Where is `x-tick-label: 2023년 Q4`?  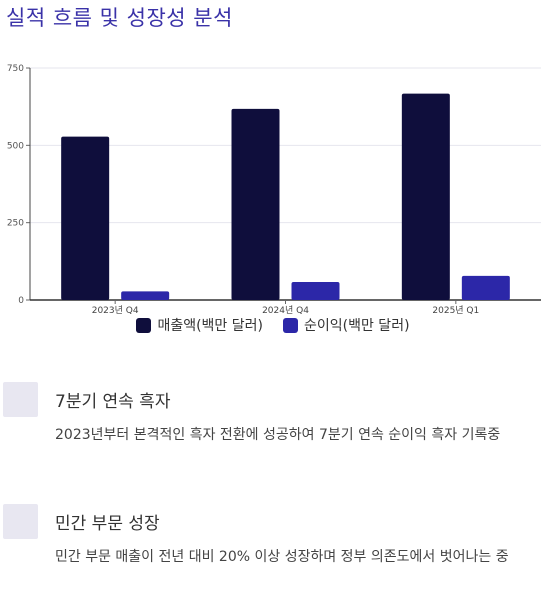 x-tick-label: 2023년 Q4 is located at coordinates (115, 310).